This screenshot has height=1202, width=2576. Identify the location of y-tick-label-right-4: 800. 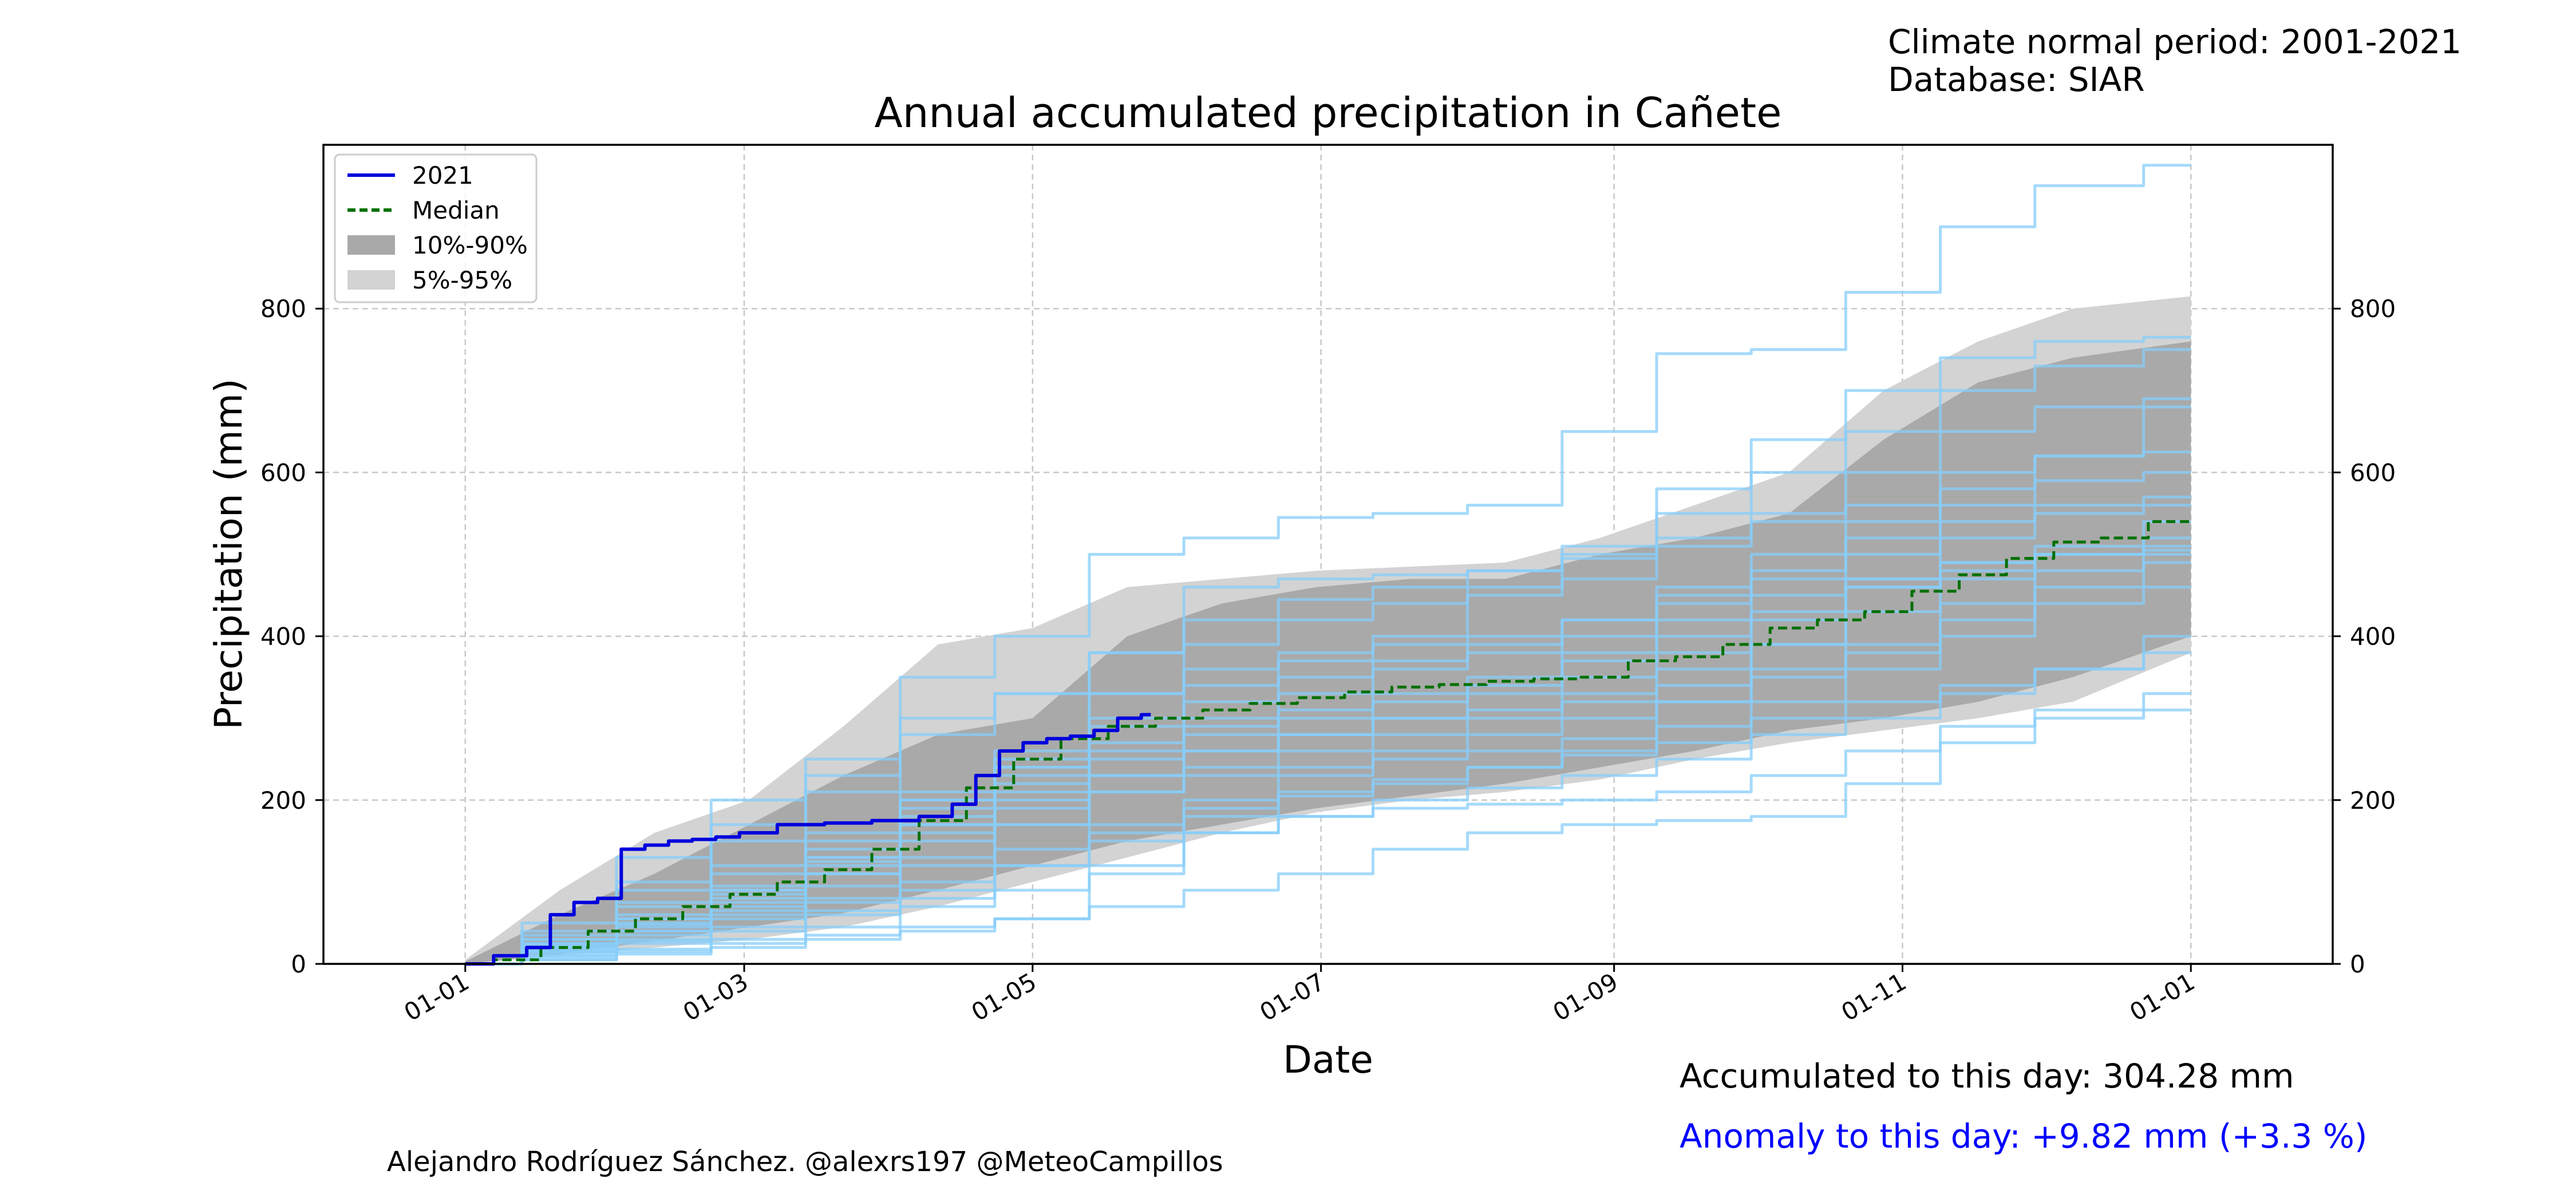
(2373, 309).